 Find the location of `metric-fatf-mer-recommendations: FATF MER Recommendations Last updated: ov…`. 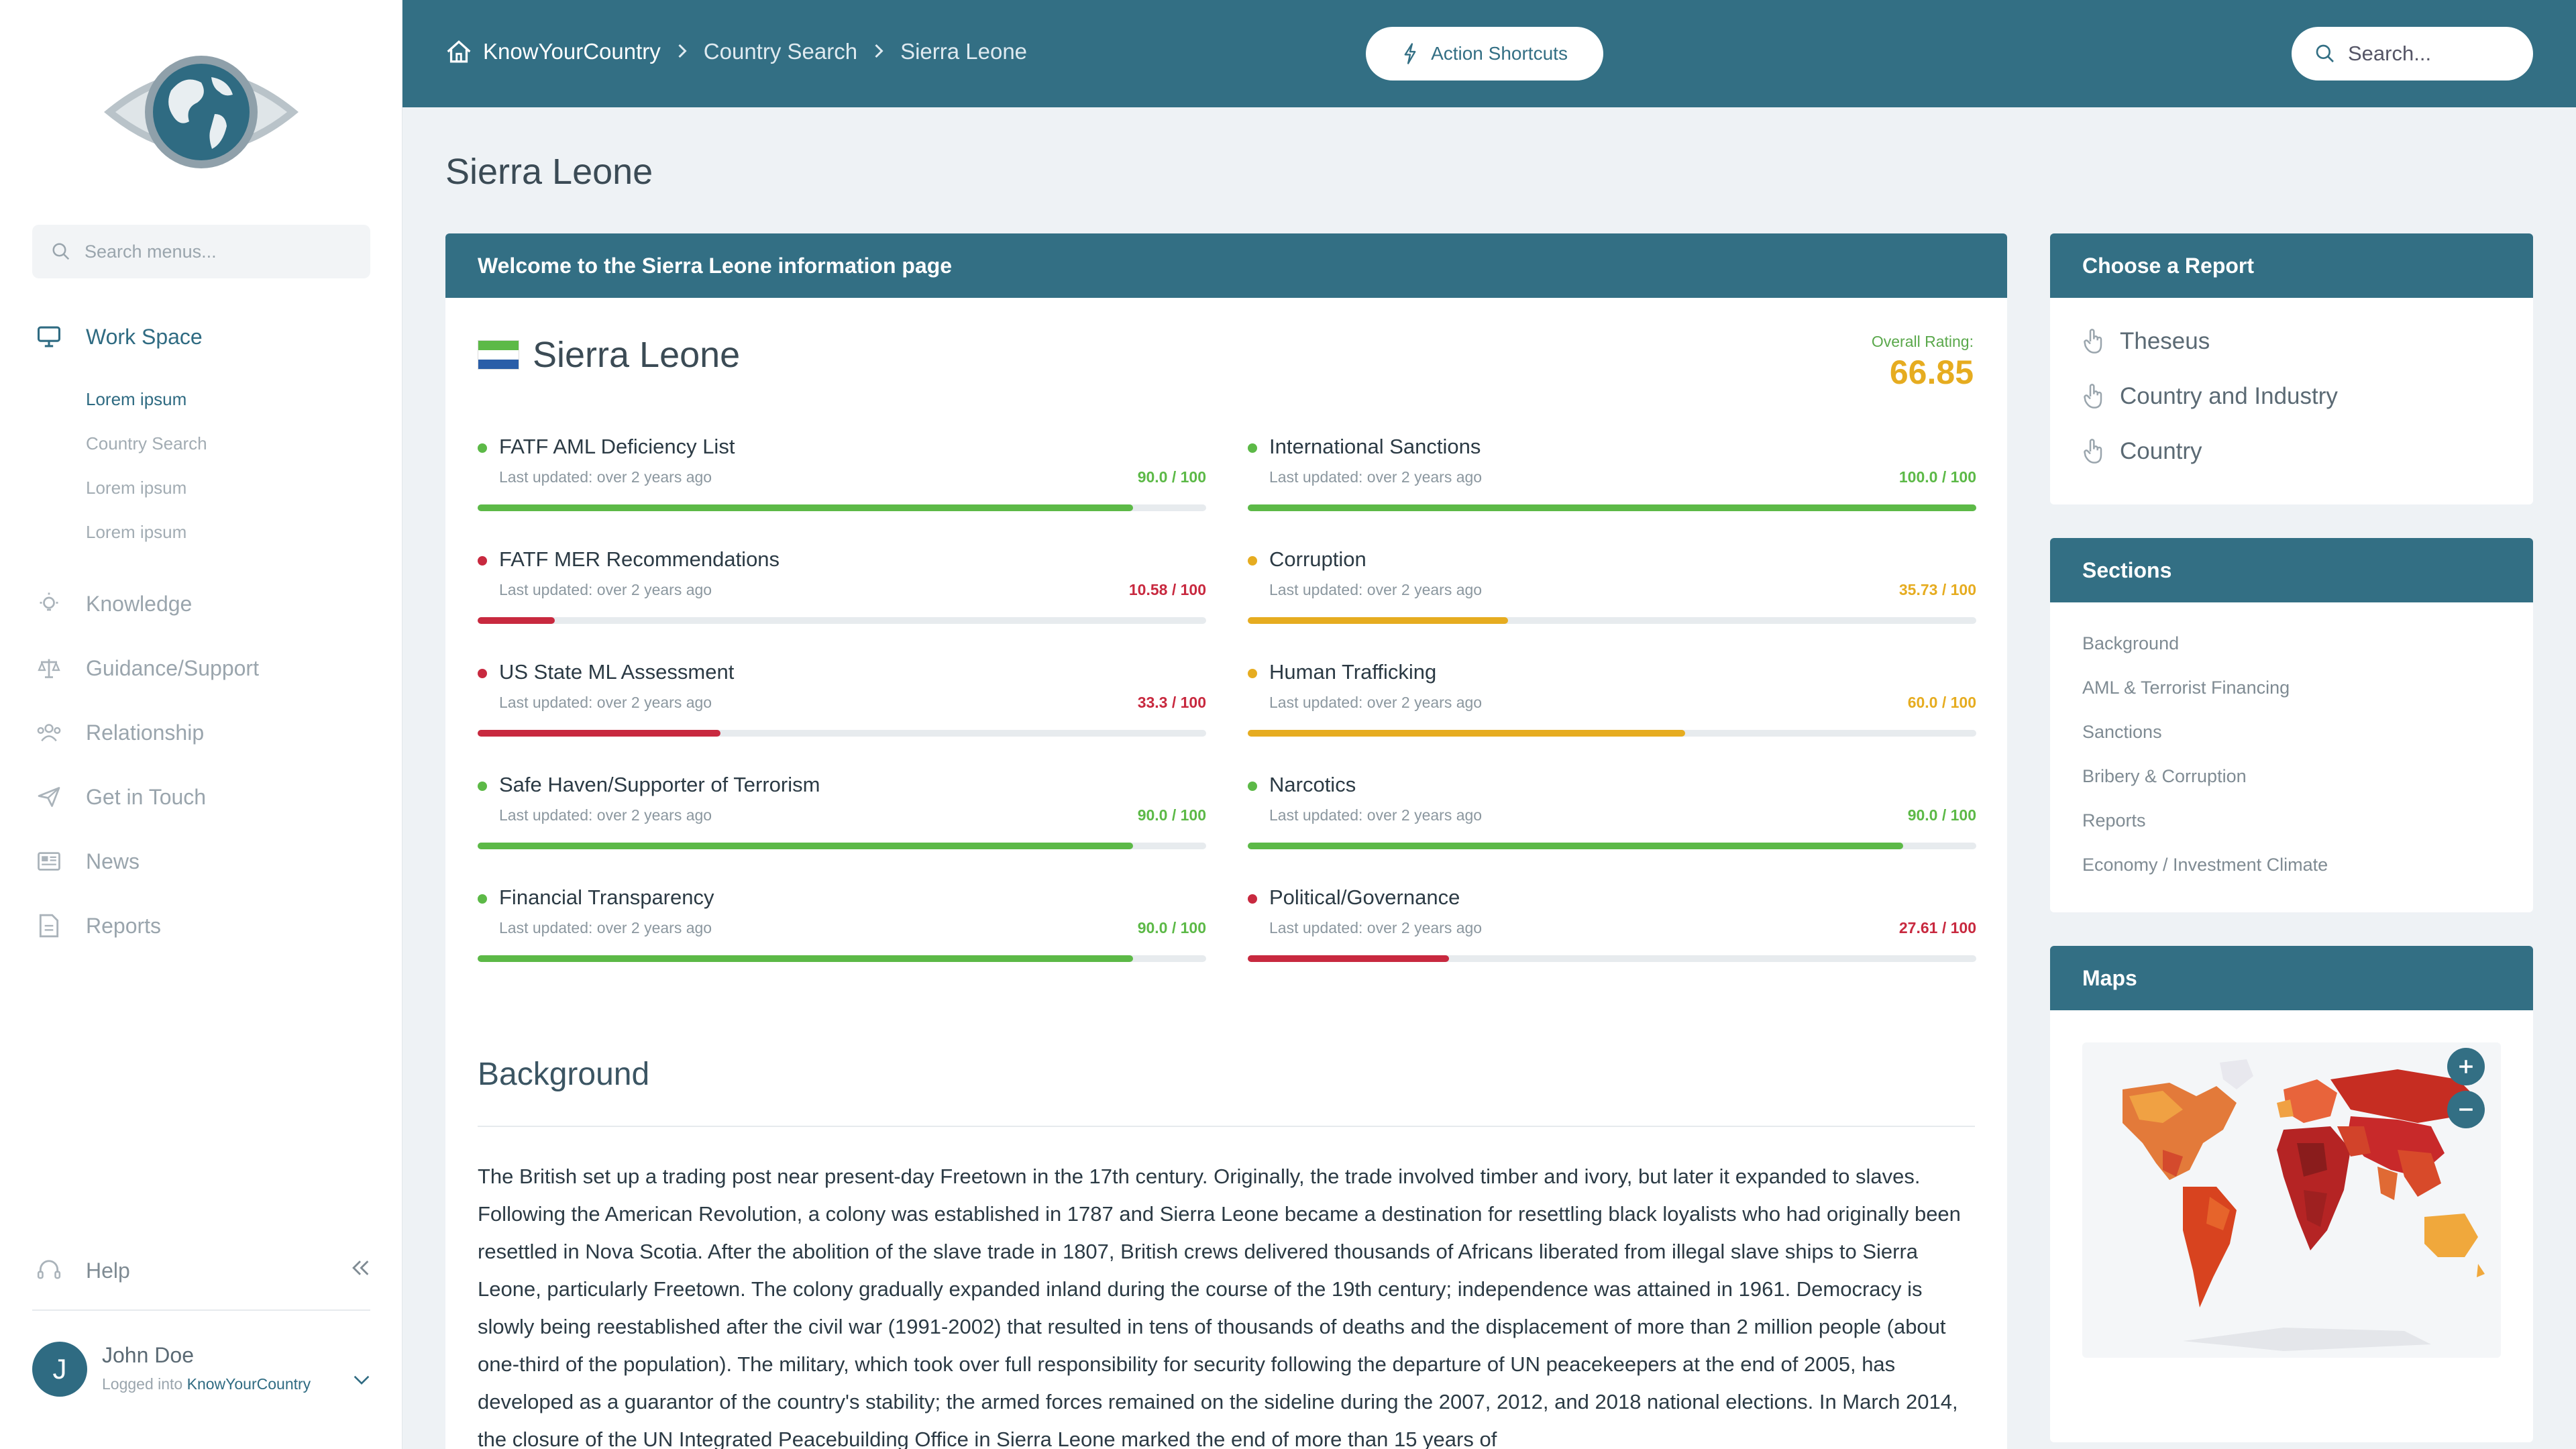

metric-fatf-mer-recommendations: FATF MER Recommendations Last updated: ov… is located at coordinates (842, 597).